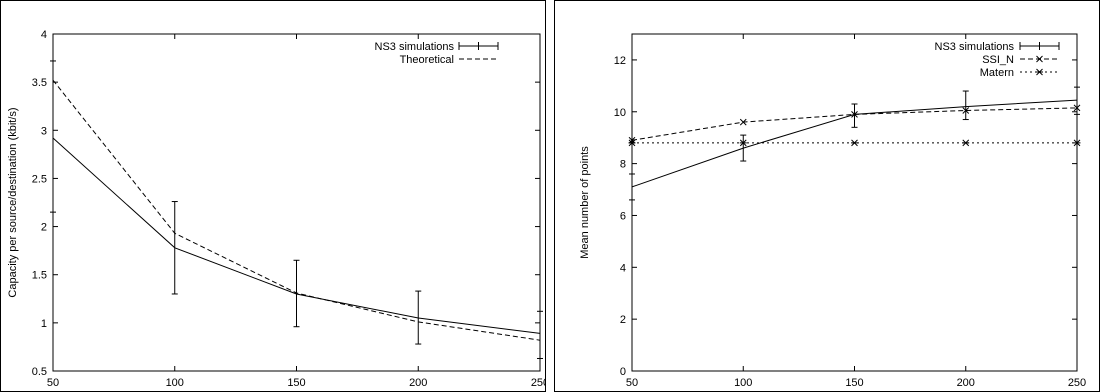 The width and height of the screenshot is (1100, 392). What do you see at coordinates (854, 383) in the screenshot?
I see `right-x-tick-label: 150` at bounding box center [854, 383].